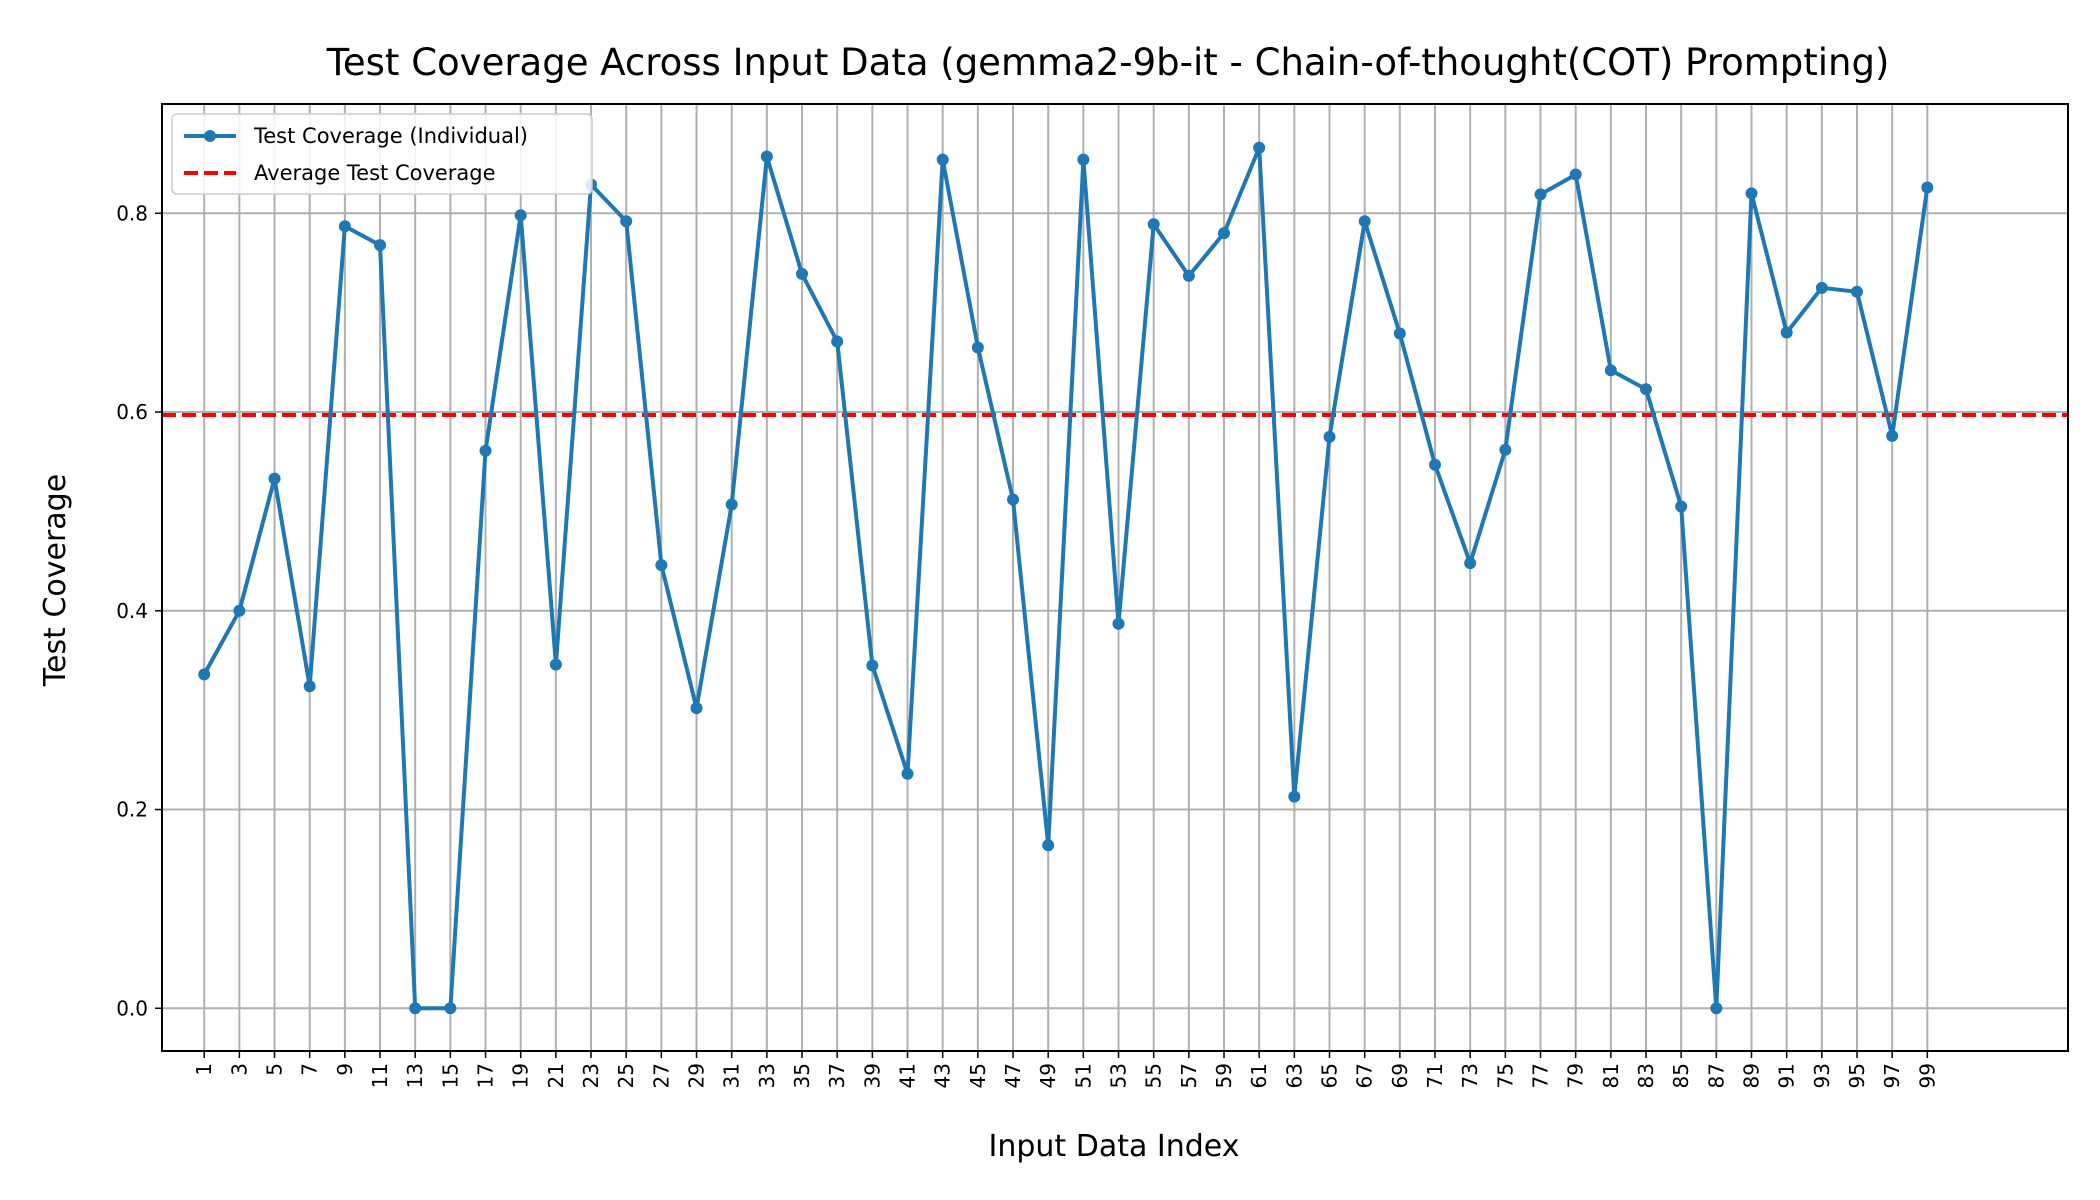 The height and width of the screenshot is (1200, 2100). Describe the element at coordinates (345, 1069) in the screenshot. I see `x-tick-label: 9` at that location.